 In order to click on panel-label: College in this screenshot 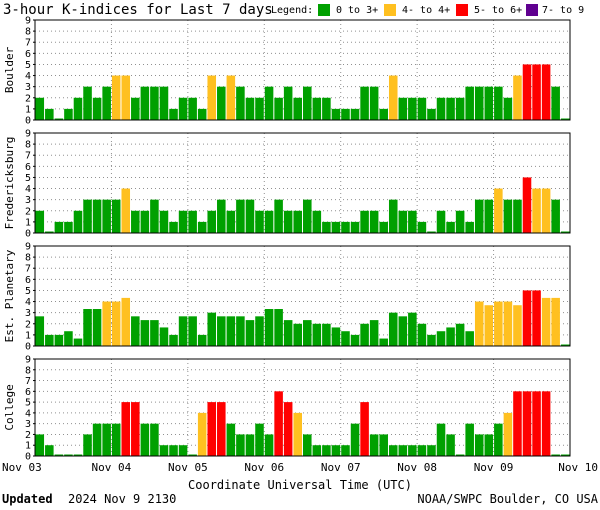, I will do `click(9, 407)`.